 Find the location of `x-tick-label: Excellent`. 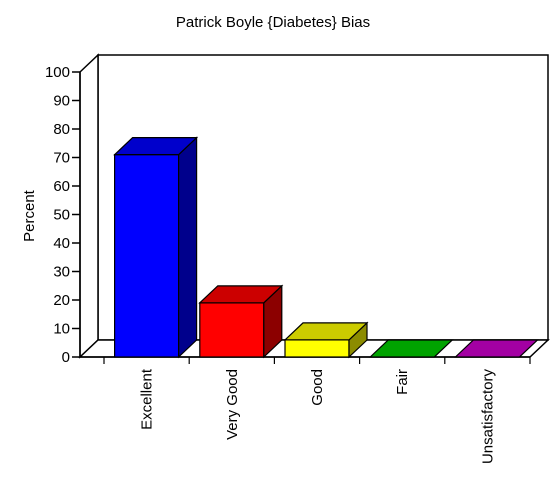

x-tick-label: Excellent is located at coordinates (147, 399).